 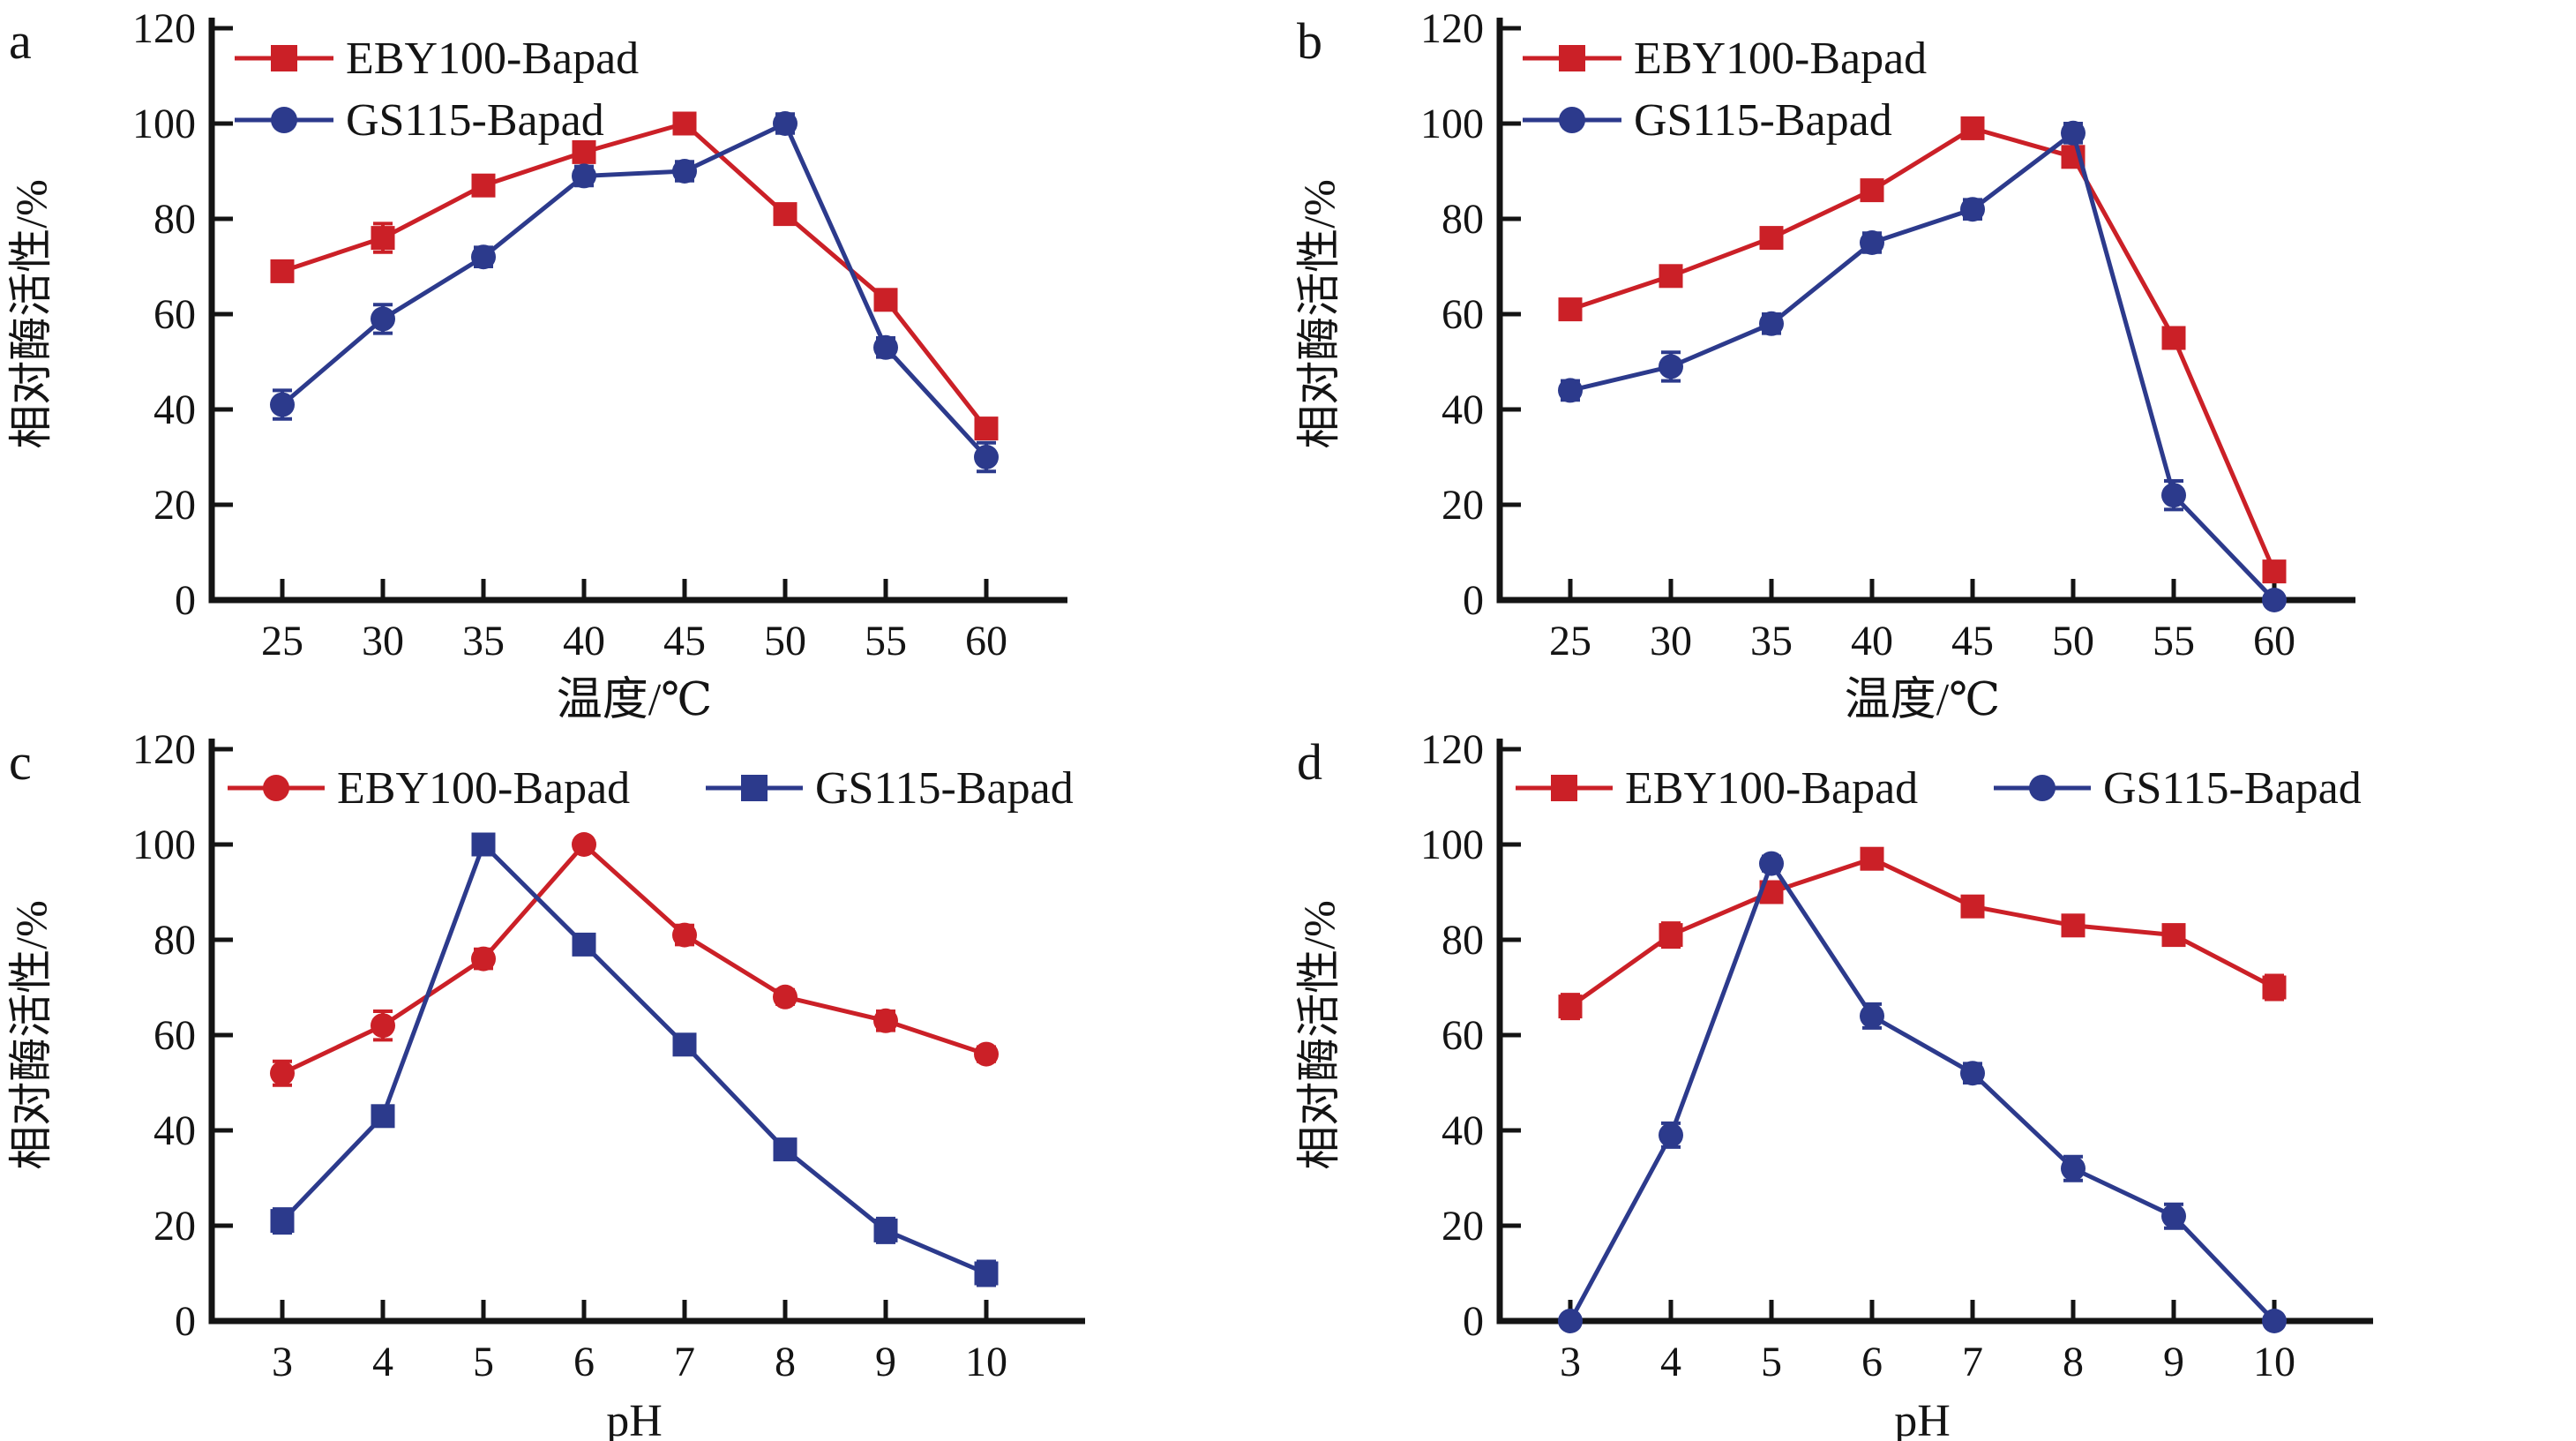 I want to click on y-axis-title: 相对酶活性/%, so click(x=1319, y=1035).